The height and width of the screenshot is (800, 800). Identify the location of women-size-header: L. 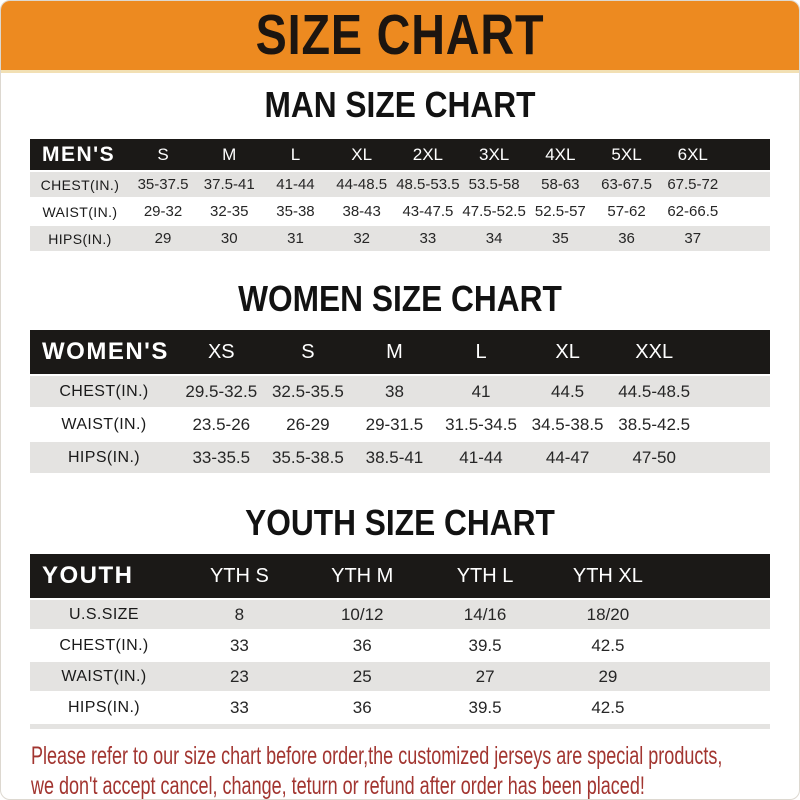
(481, 352).